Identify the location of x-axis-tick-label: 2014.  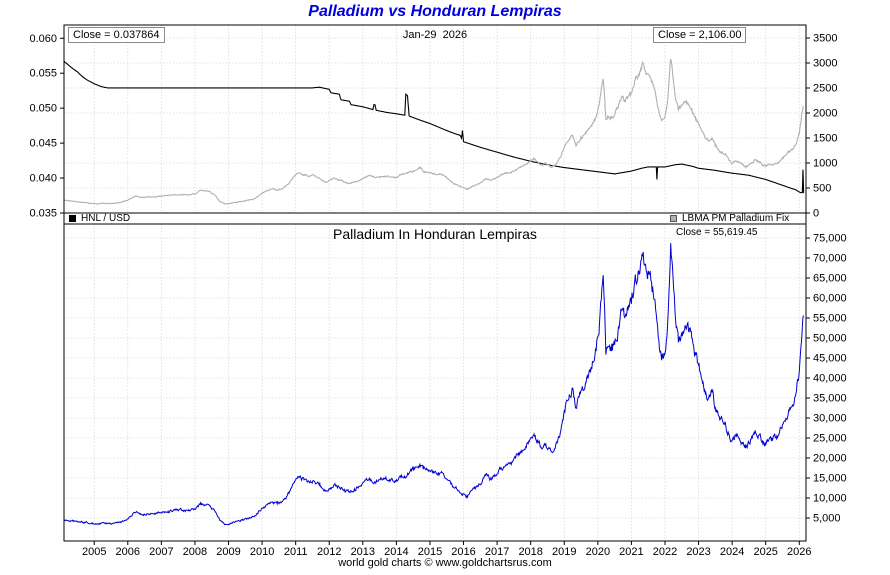
(396, 552).